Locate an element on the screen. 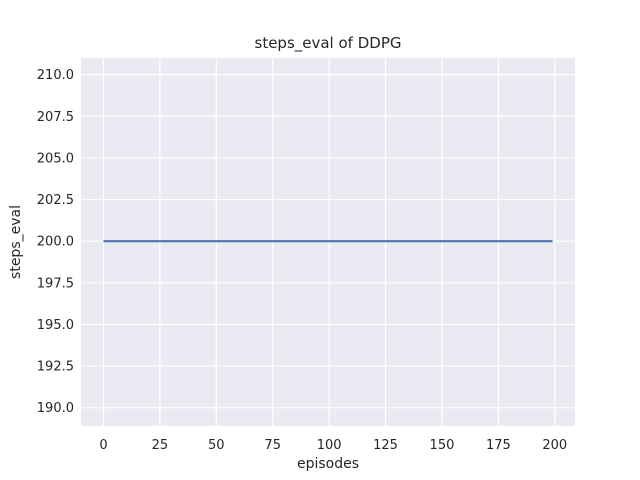 The image size is (640, 480). x-tick-label: 200 is located at coordinates (554, 445).